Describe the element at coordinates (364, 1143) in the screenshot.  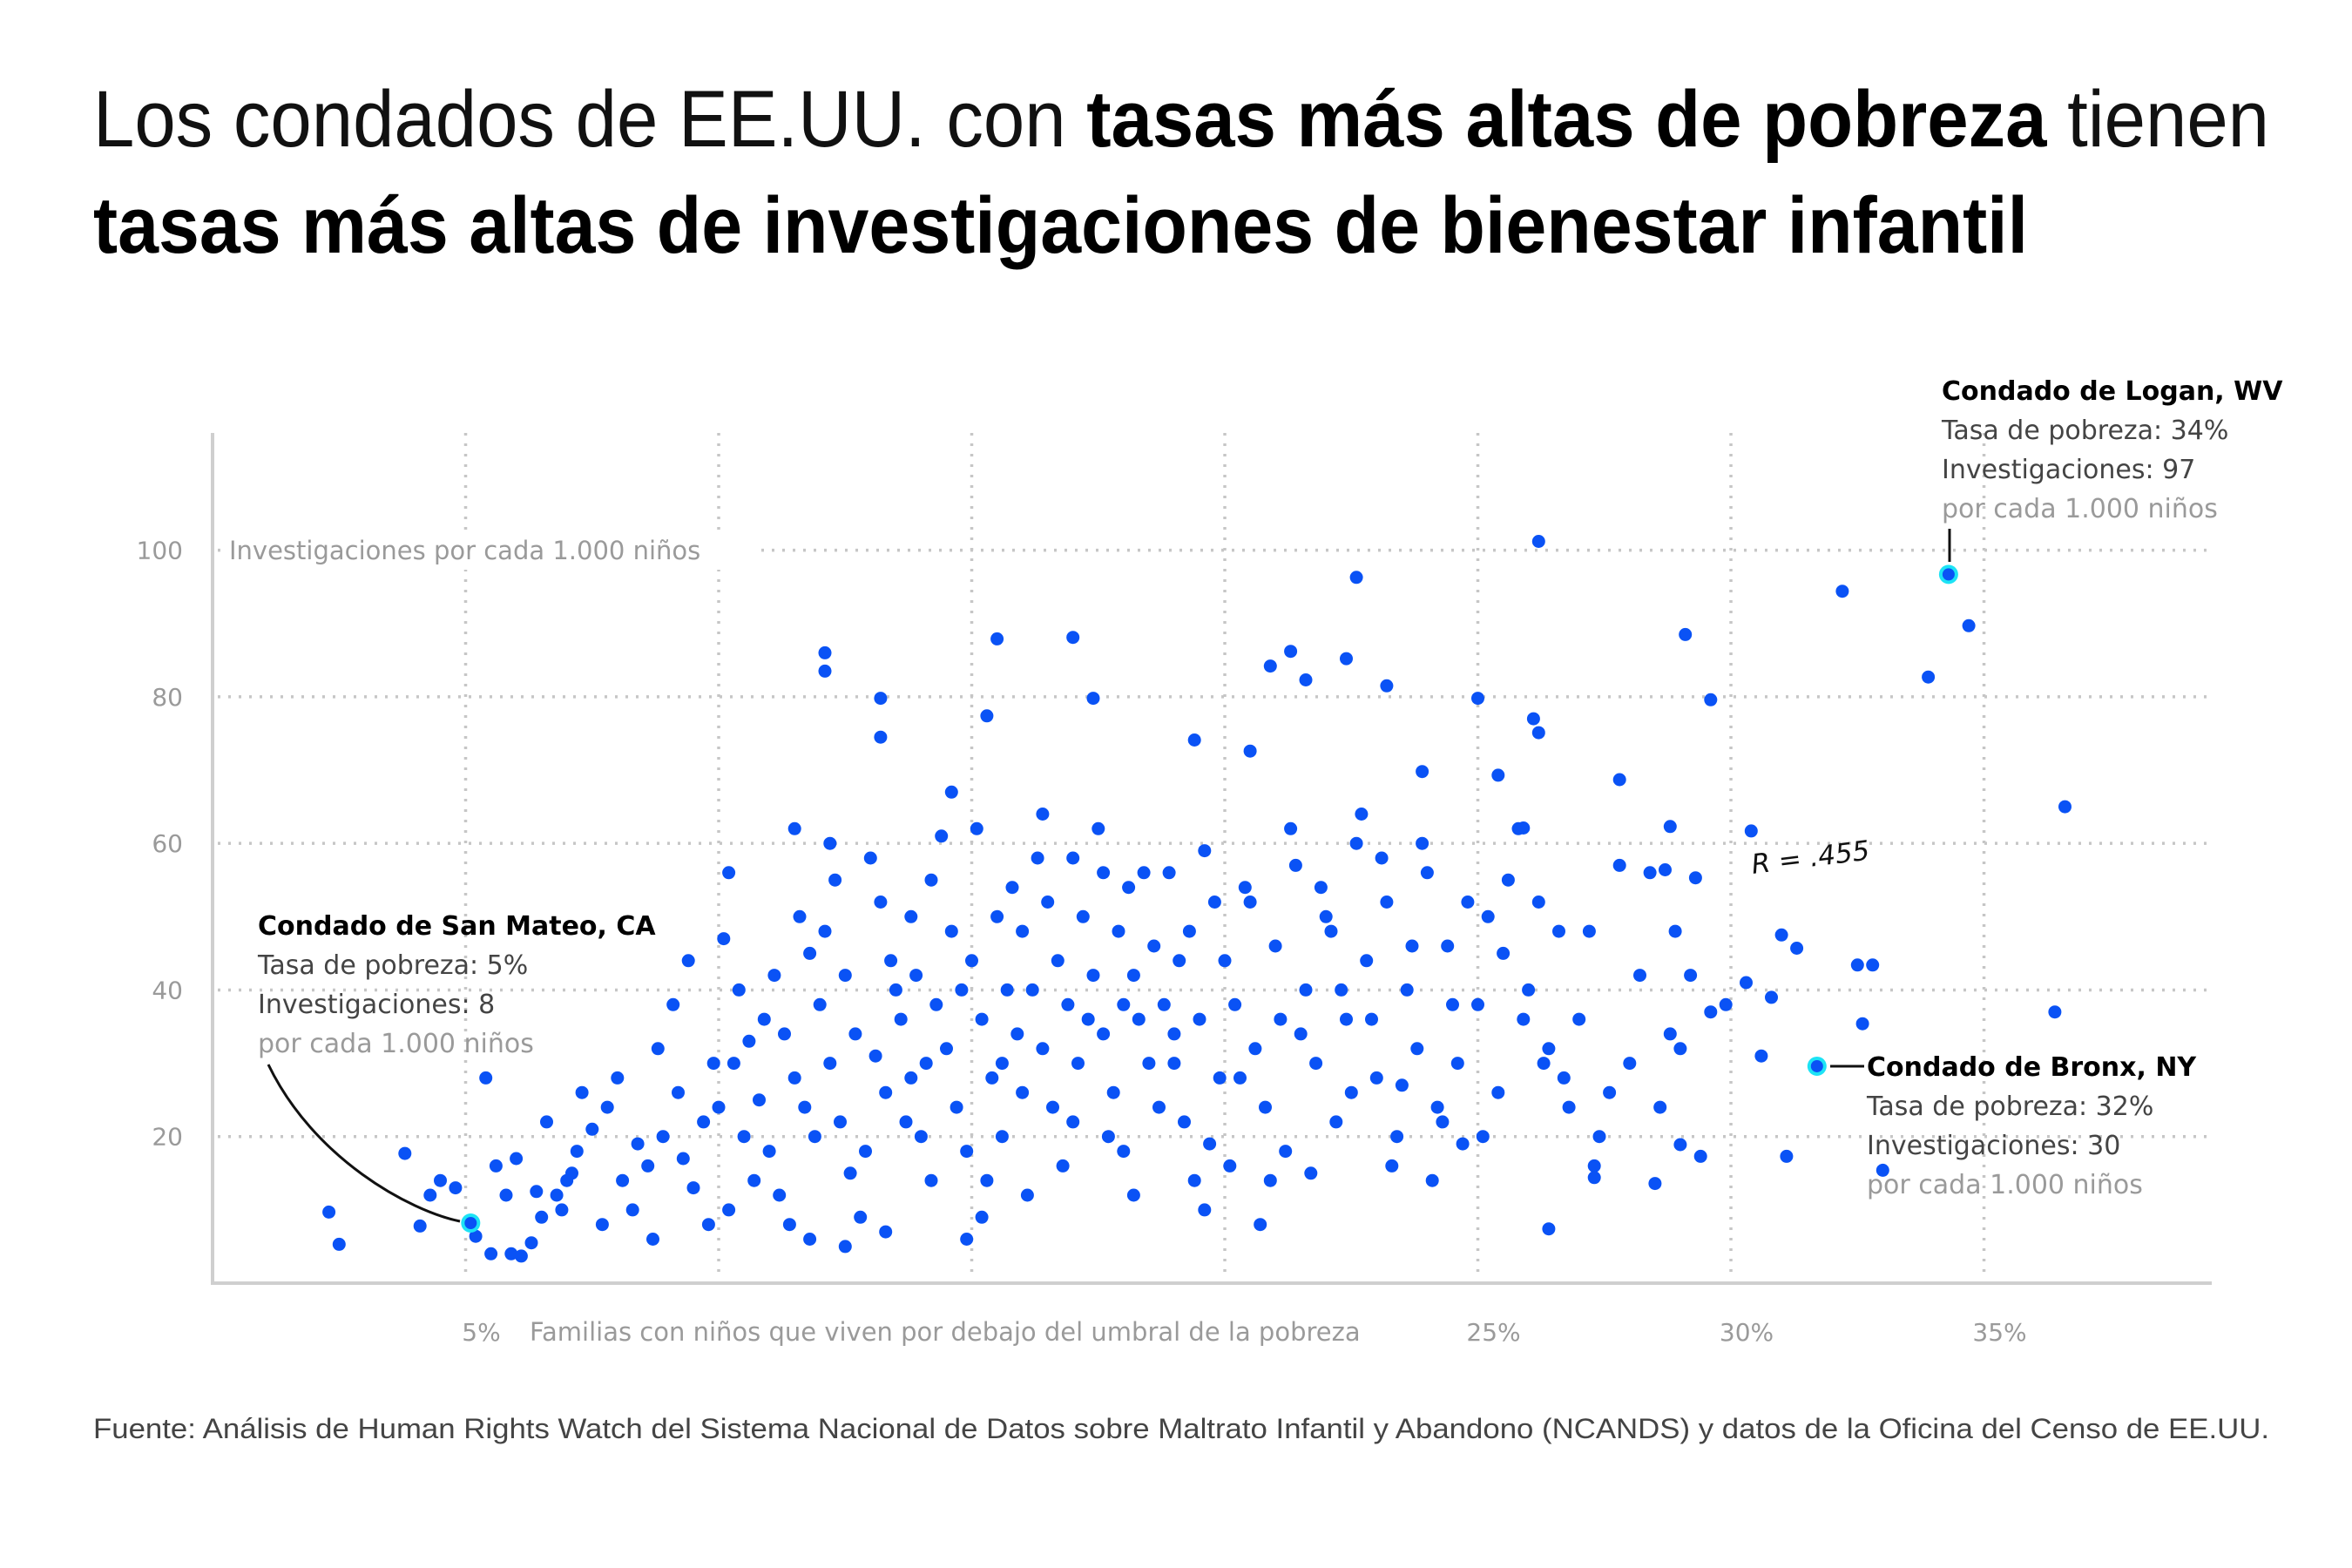
I see `leader-line` at that location.